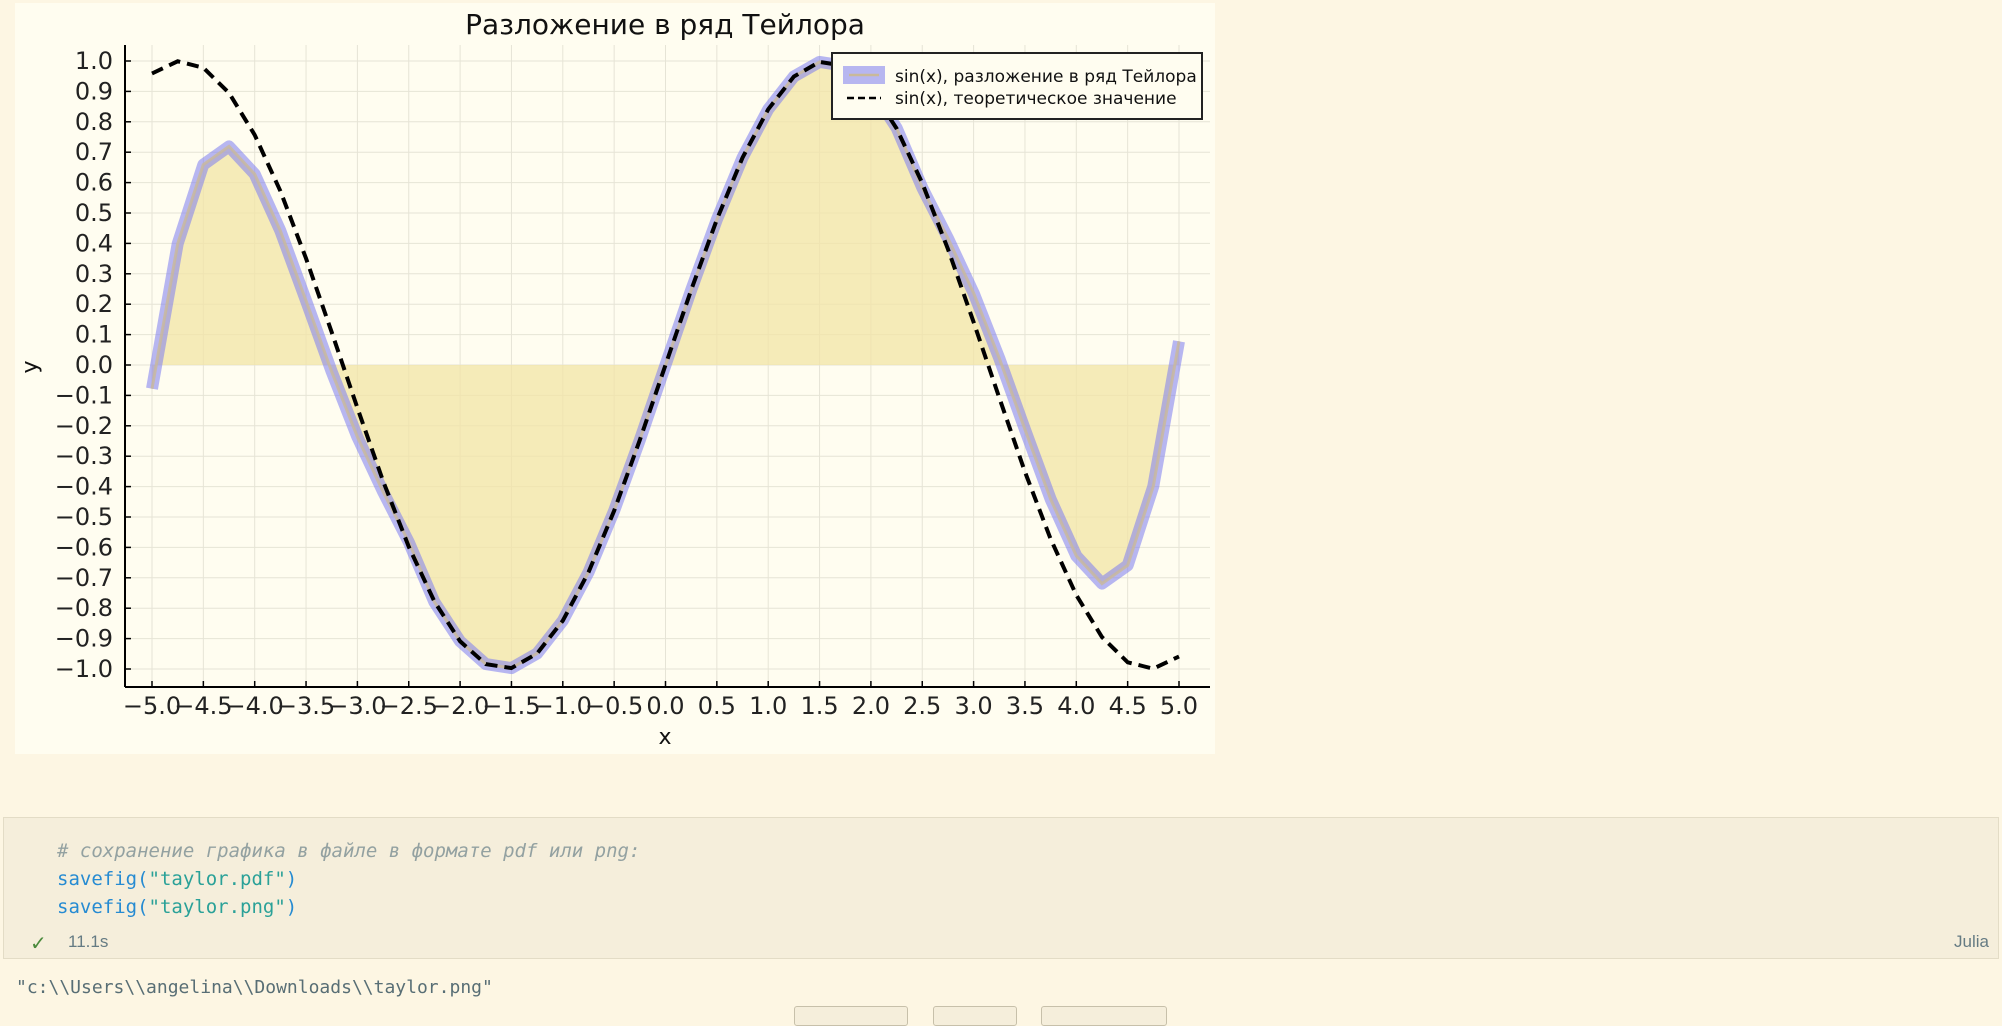  What do you see at coordinates (84, 578) in the screenshot?
I see `y-tick-label: −0.7` at bounding box center [84, 578].